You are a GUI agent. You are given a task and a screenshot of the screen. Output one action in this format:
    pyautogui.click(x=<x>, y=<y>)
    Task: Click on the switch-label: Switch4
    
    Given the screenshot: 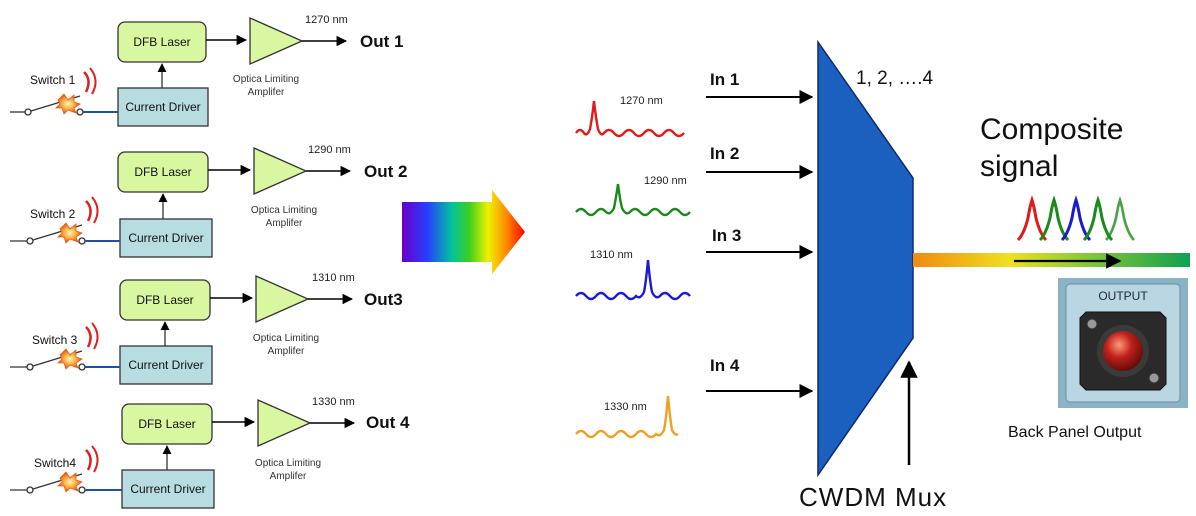 What is the action you would take?
    pyautogui.click(x=55, y=463)
    